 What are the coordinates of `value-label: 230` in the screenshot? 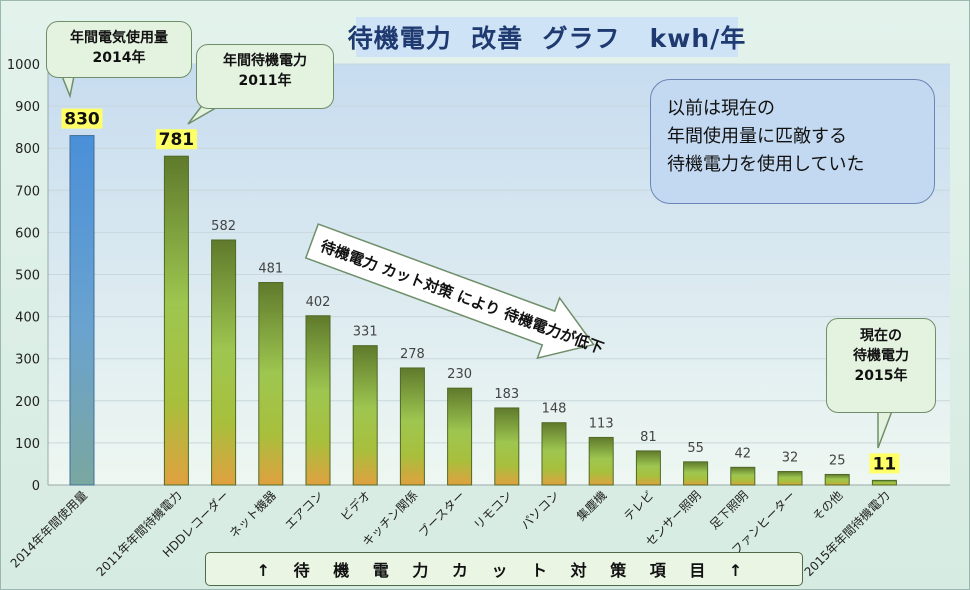 It's located at (459, 374).